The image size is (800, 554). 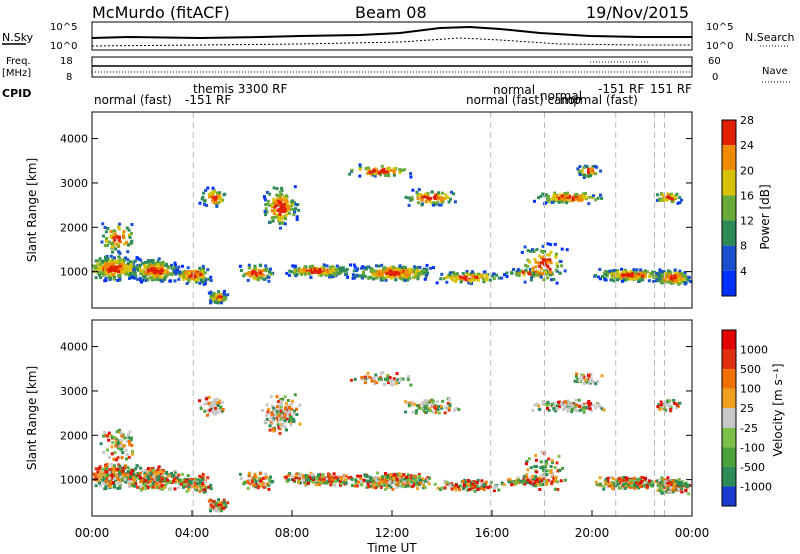 I want to click on freq-bottom-tick: 8, so click(x=69, y=77).